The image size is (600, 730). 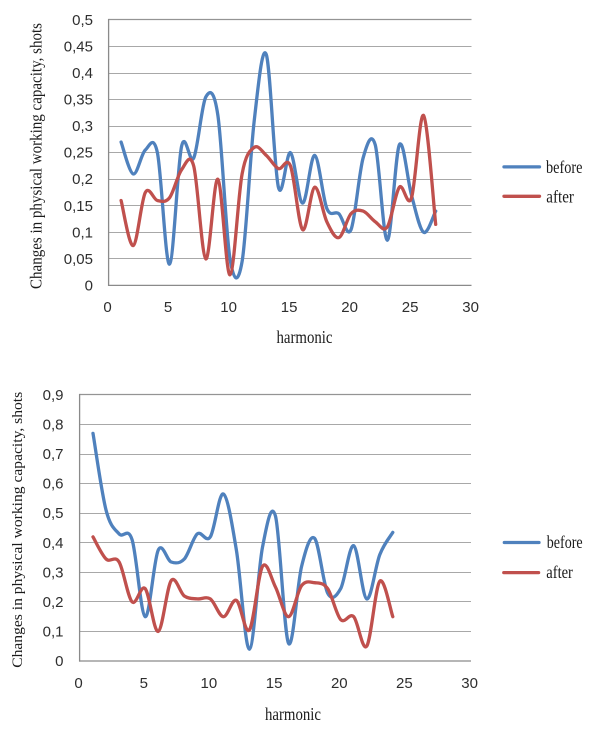 What do you see at coordinates (78, 153) in the screenshot?
I see `svg-text: 0,25` at bounding box center [78, 153].